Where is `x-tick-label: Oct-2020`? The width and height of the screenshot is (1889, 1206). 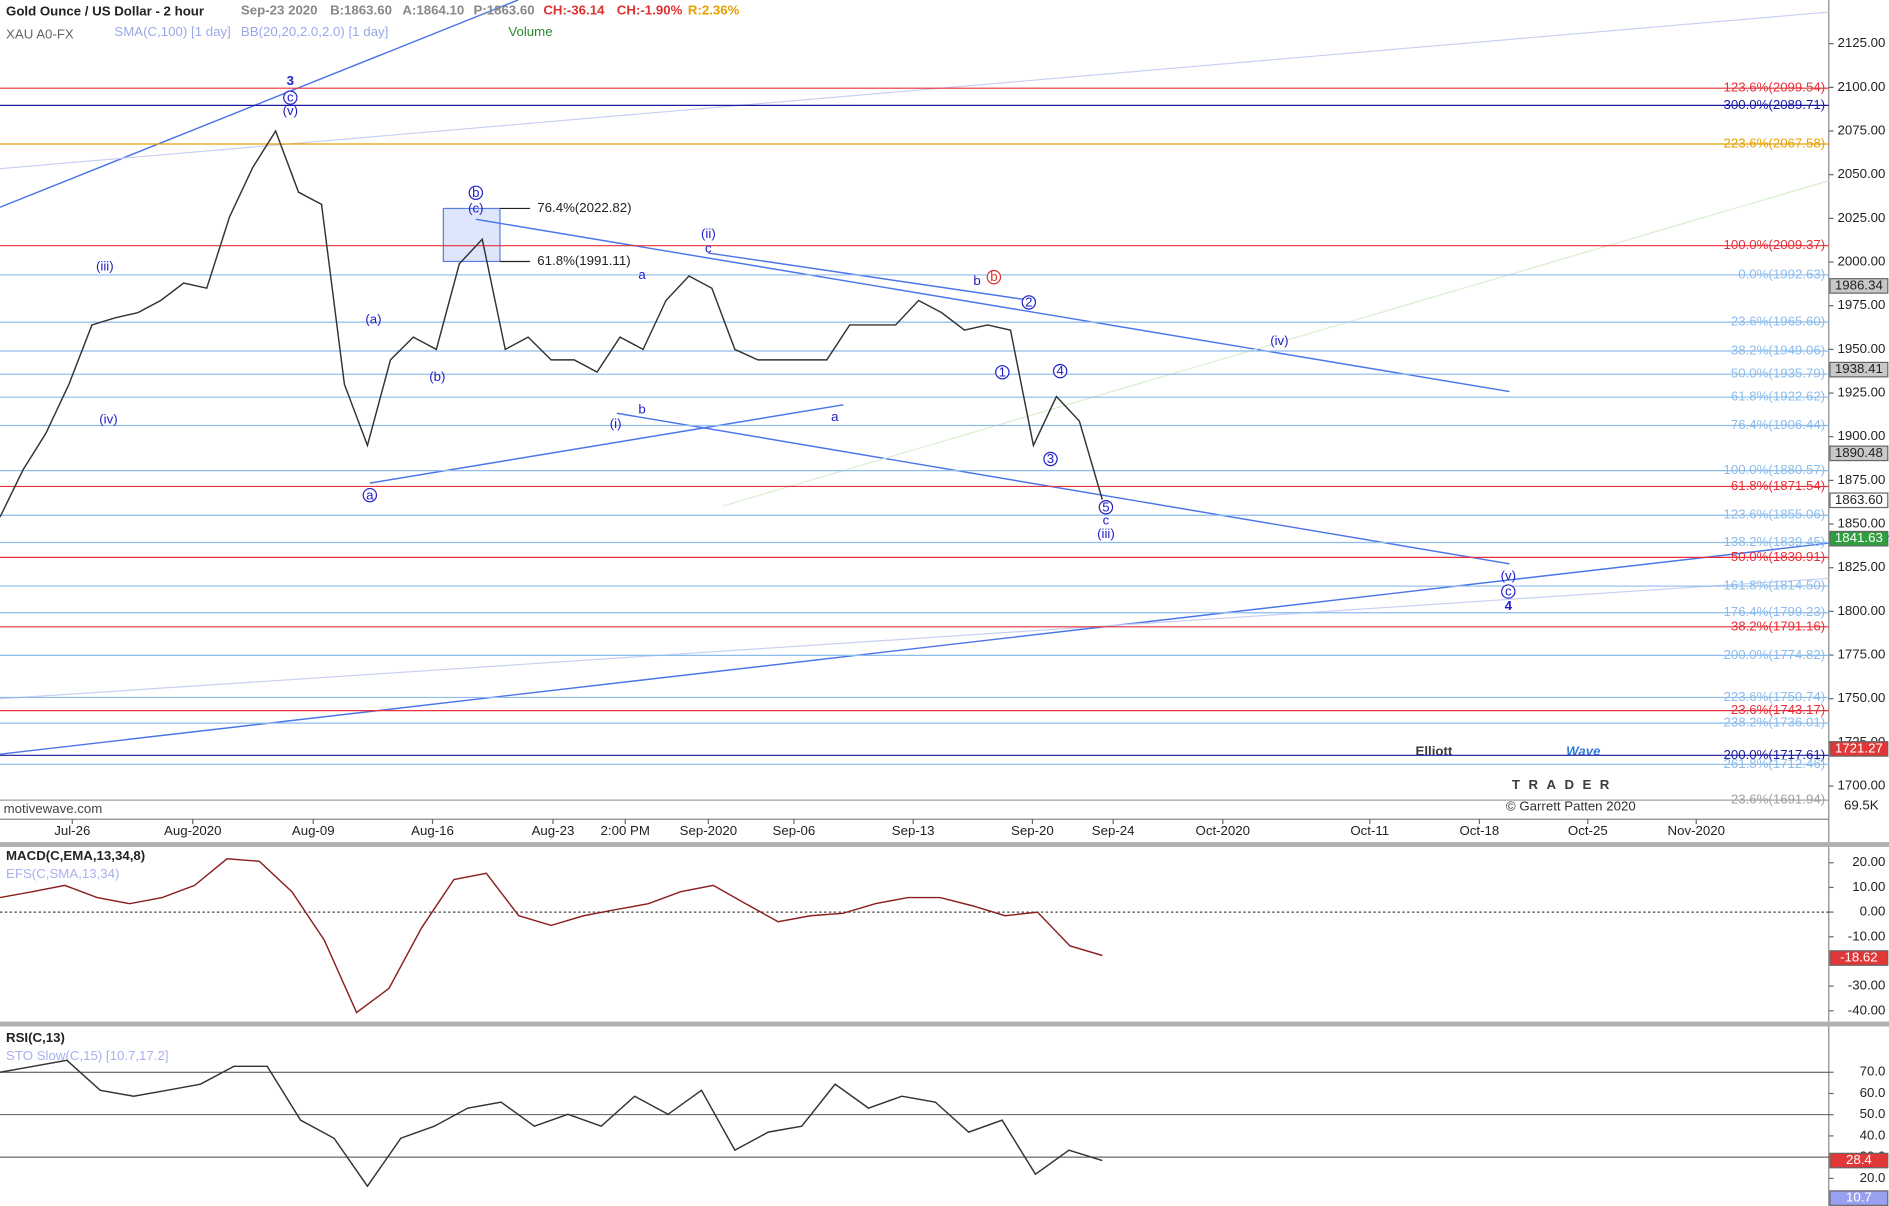 x-tick-label: Oct-2020 is located at coordinates (1223, 830).